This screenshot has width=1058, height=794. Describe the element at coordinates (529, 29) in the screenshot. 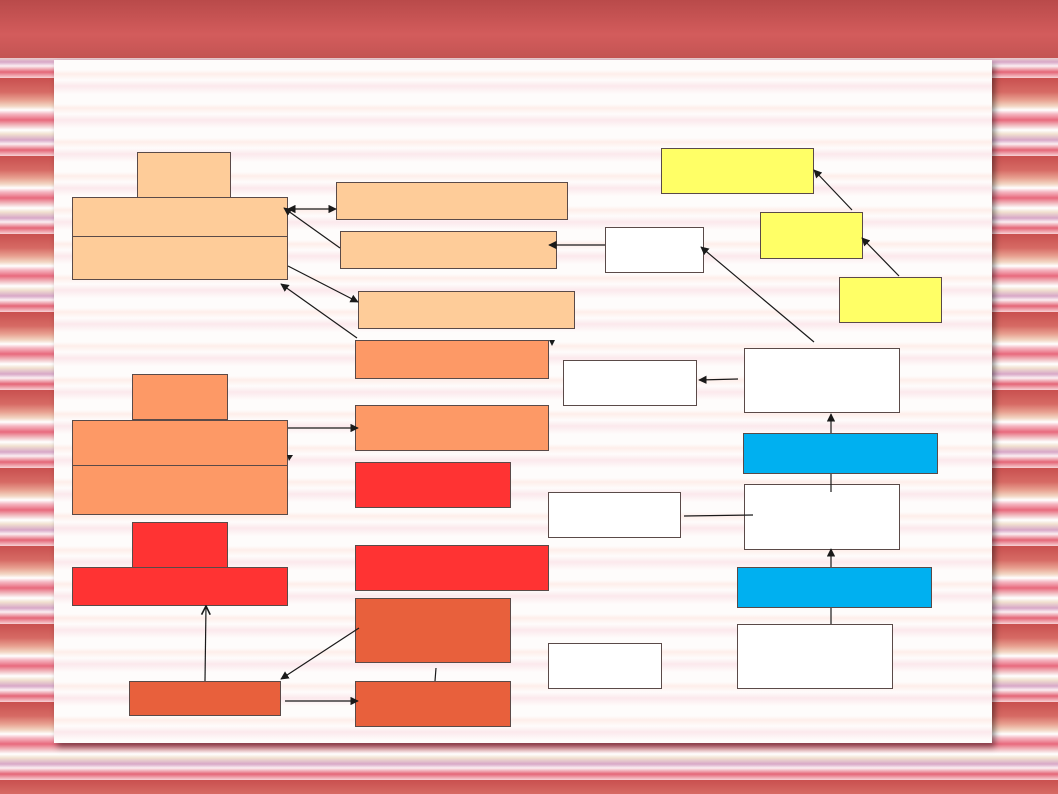

I see `title-band` at that location.